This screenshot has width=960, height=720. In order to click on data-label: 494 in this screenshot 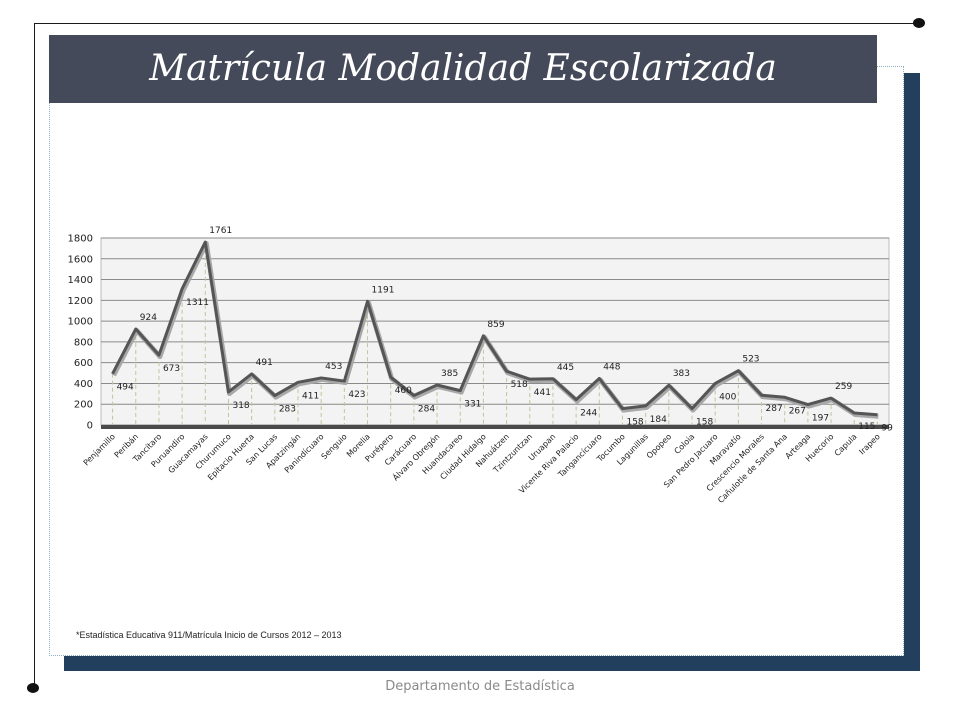, I will do `click(125, 388)`.